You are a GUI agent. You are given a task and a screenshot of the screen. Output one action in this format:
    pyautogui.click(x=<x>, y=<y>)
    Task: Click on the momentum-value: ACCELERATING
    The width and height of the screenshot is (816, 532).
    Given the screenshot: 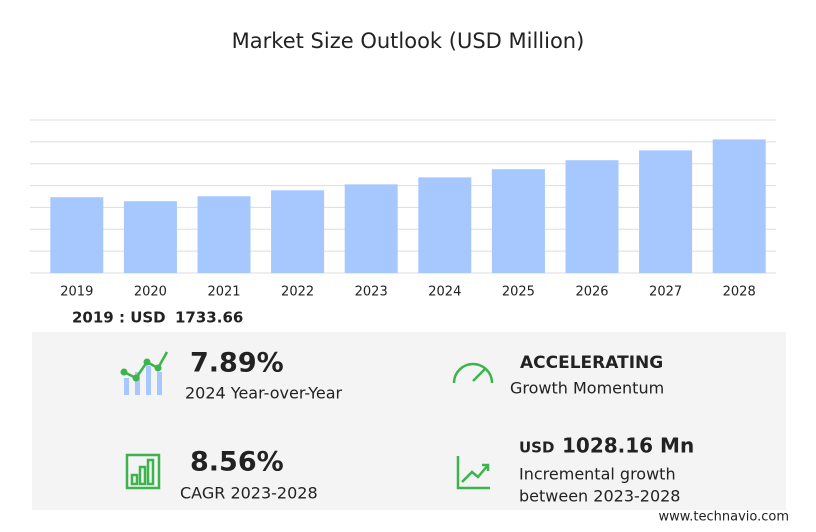 What is the action you would take?
    pyautogui.click(x=591, y=363)
    